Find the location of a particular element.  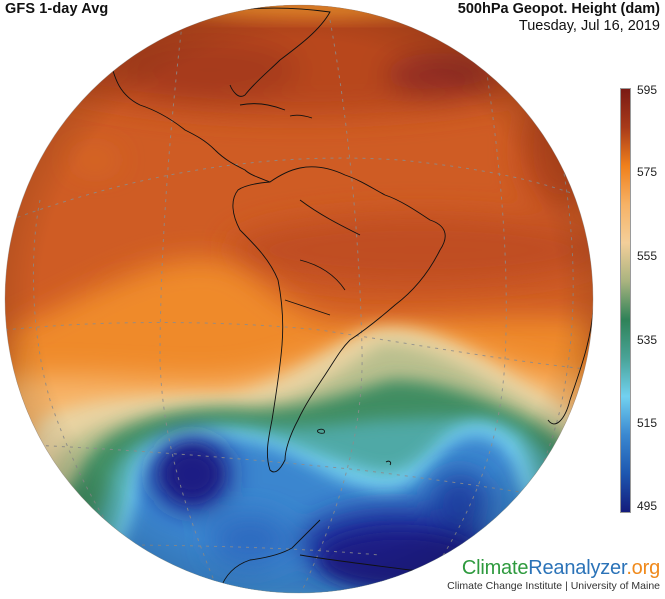

date-label: Tuesday, Jul 16, 2019 is located at coordinates (589, 26).